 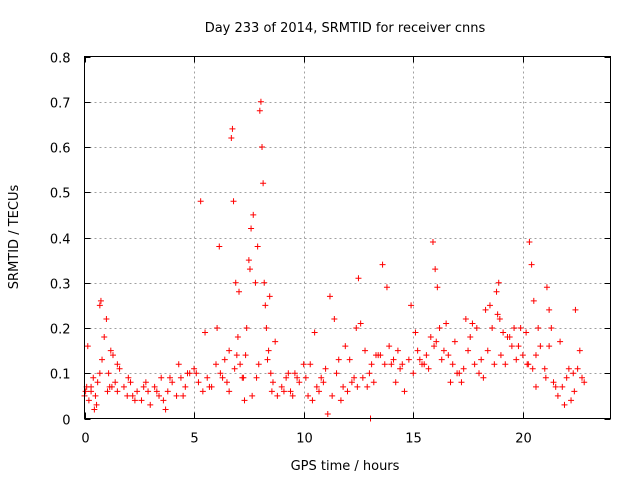 What do you see at coordinates (523, 439) in the screenshot?
I see `x-tick-label: 20` at bounding box center [523, 439].